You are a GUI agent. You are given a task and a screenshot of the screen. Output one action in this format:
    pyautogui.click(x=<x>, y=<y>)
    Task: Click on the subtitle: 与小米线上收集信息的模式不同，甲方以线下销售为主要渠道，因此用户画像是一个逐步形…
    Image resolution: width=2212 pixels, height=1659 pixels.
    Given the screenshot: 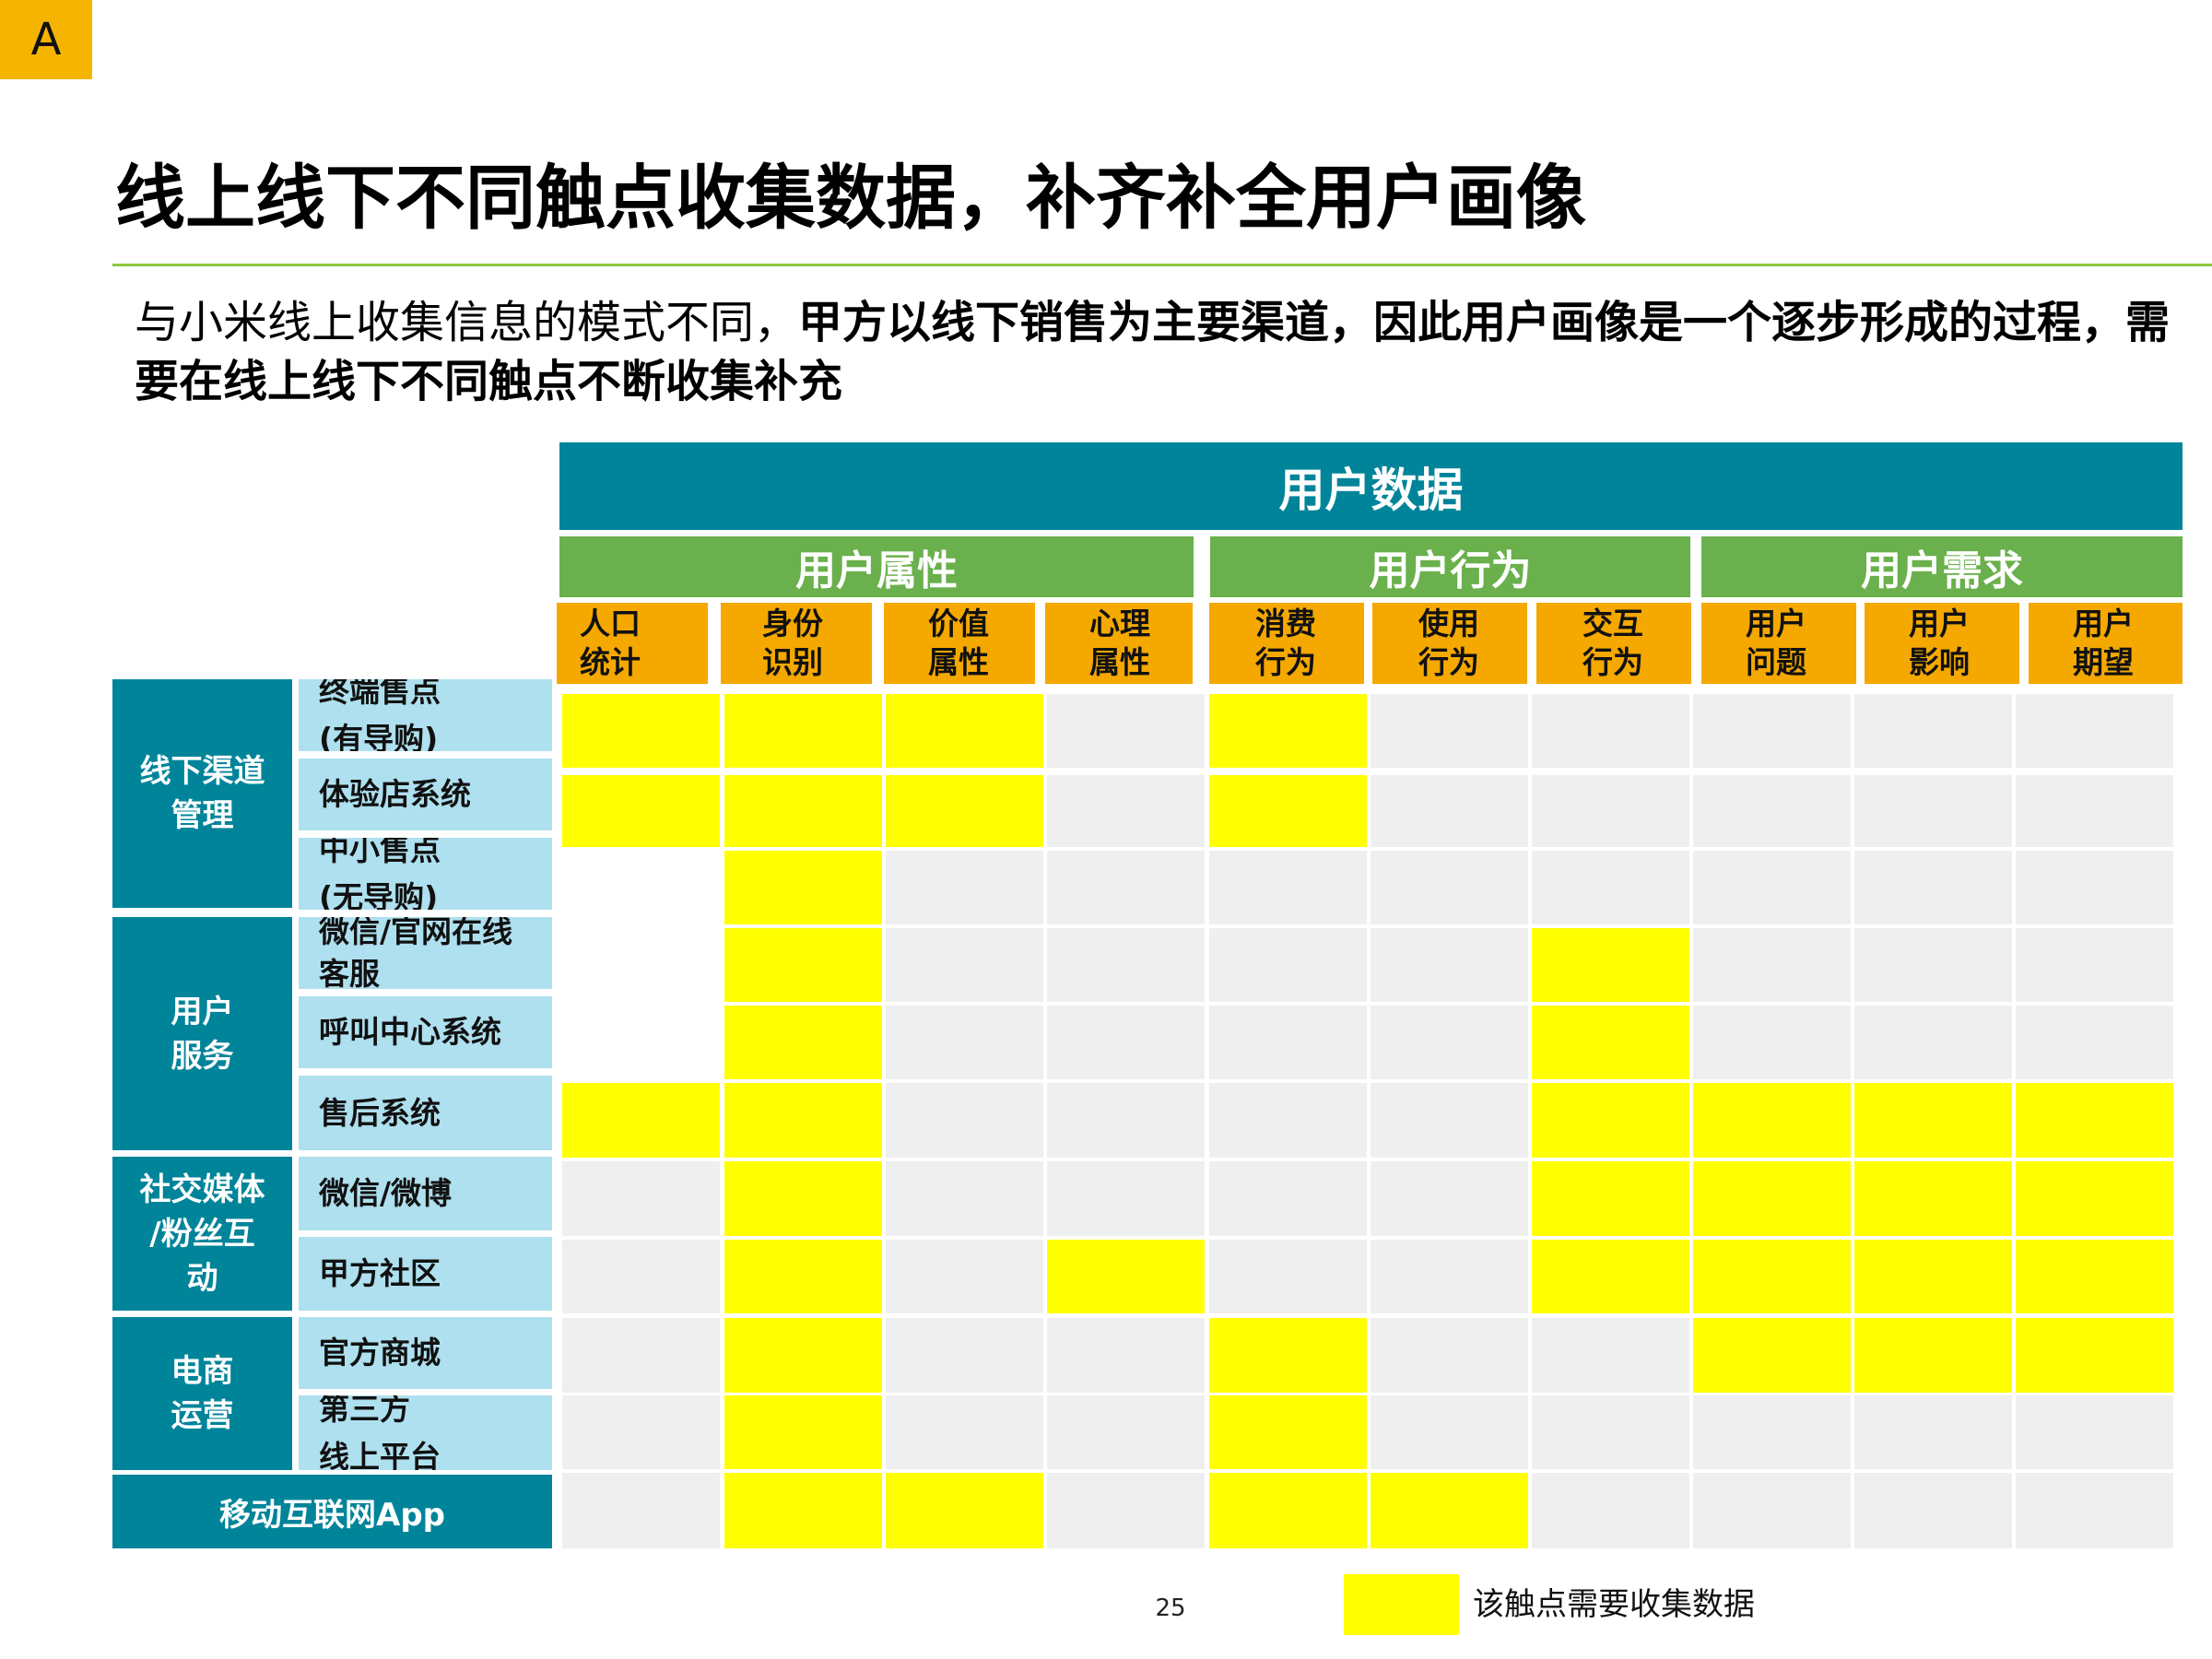 What is the action you would take?
    pyautogui.click(x=1162, y=352)
    